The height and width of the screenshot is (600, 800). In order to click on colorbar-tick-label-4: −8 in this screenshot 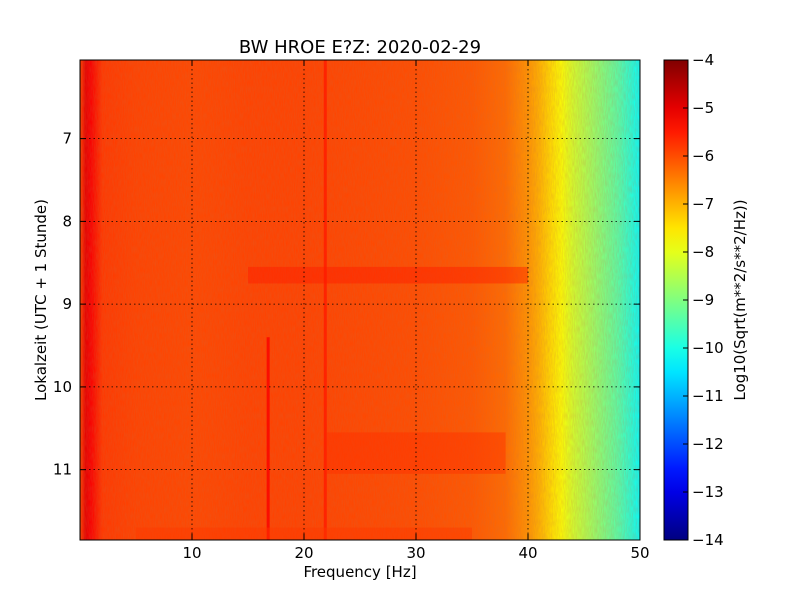, I will do `click(703, 252)`.